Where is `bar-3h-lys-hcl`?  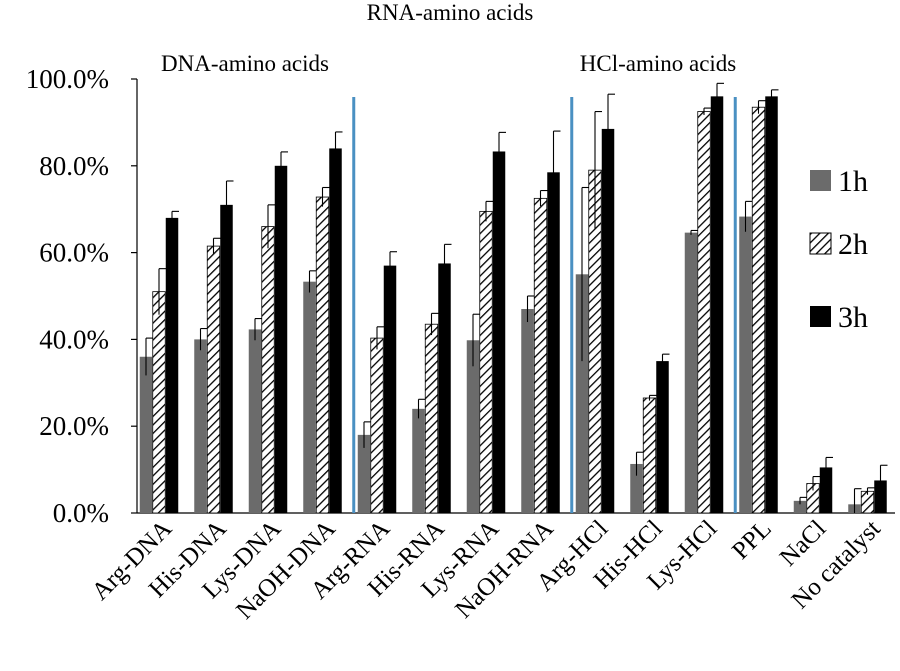
bar-3h-lys-hcl is located at coordinates (717, 305).